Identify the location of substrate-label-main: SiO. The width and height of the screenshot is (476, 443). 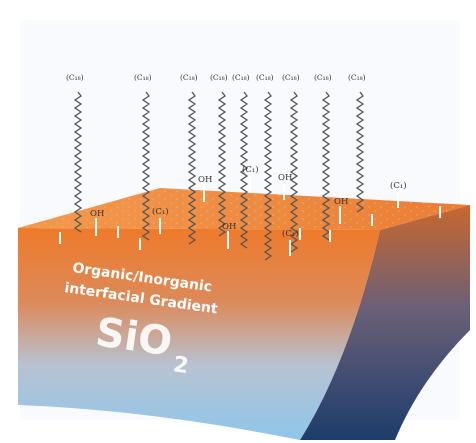
(134, 337).